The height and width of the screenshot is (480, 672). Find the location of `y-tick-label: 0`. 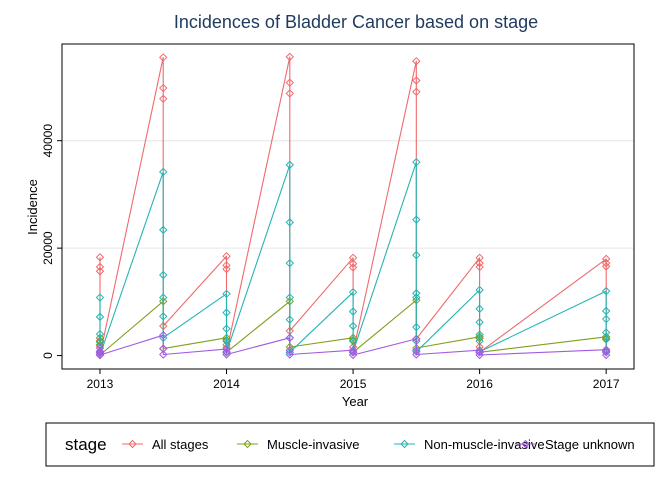

y-tick-label: 0 is located at coordinates (48, 355).